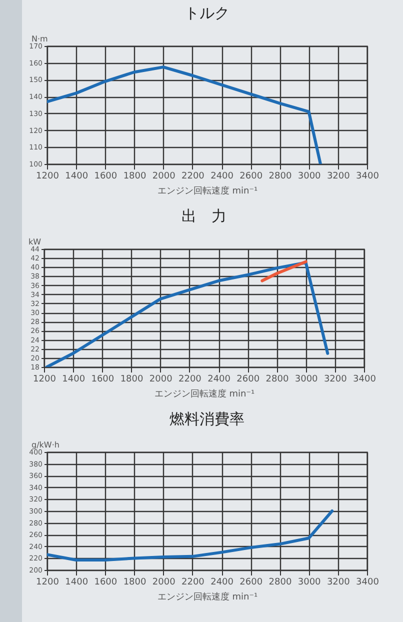 The height and width of the screenshot is (622, 403). Describe the element at coordinates (204, 216) in the screenshot. I see `chart-title: 出 力` at that location.